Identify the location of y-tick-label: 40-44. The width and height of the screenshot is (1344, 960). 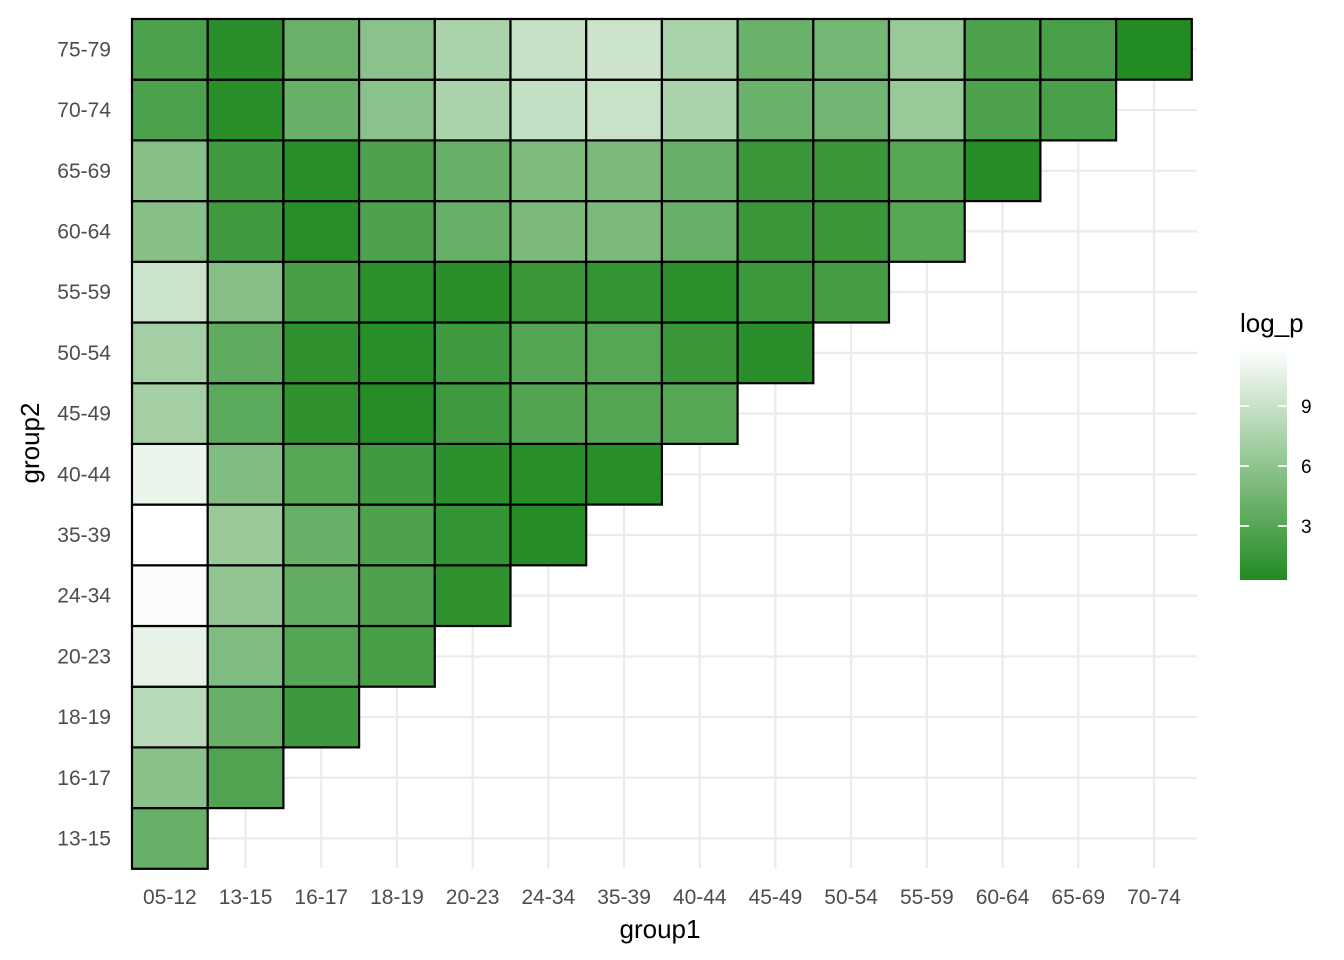
(84, 474).